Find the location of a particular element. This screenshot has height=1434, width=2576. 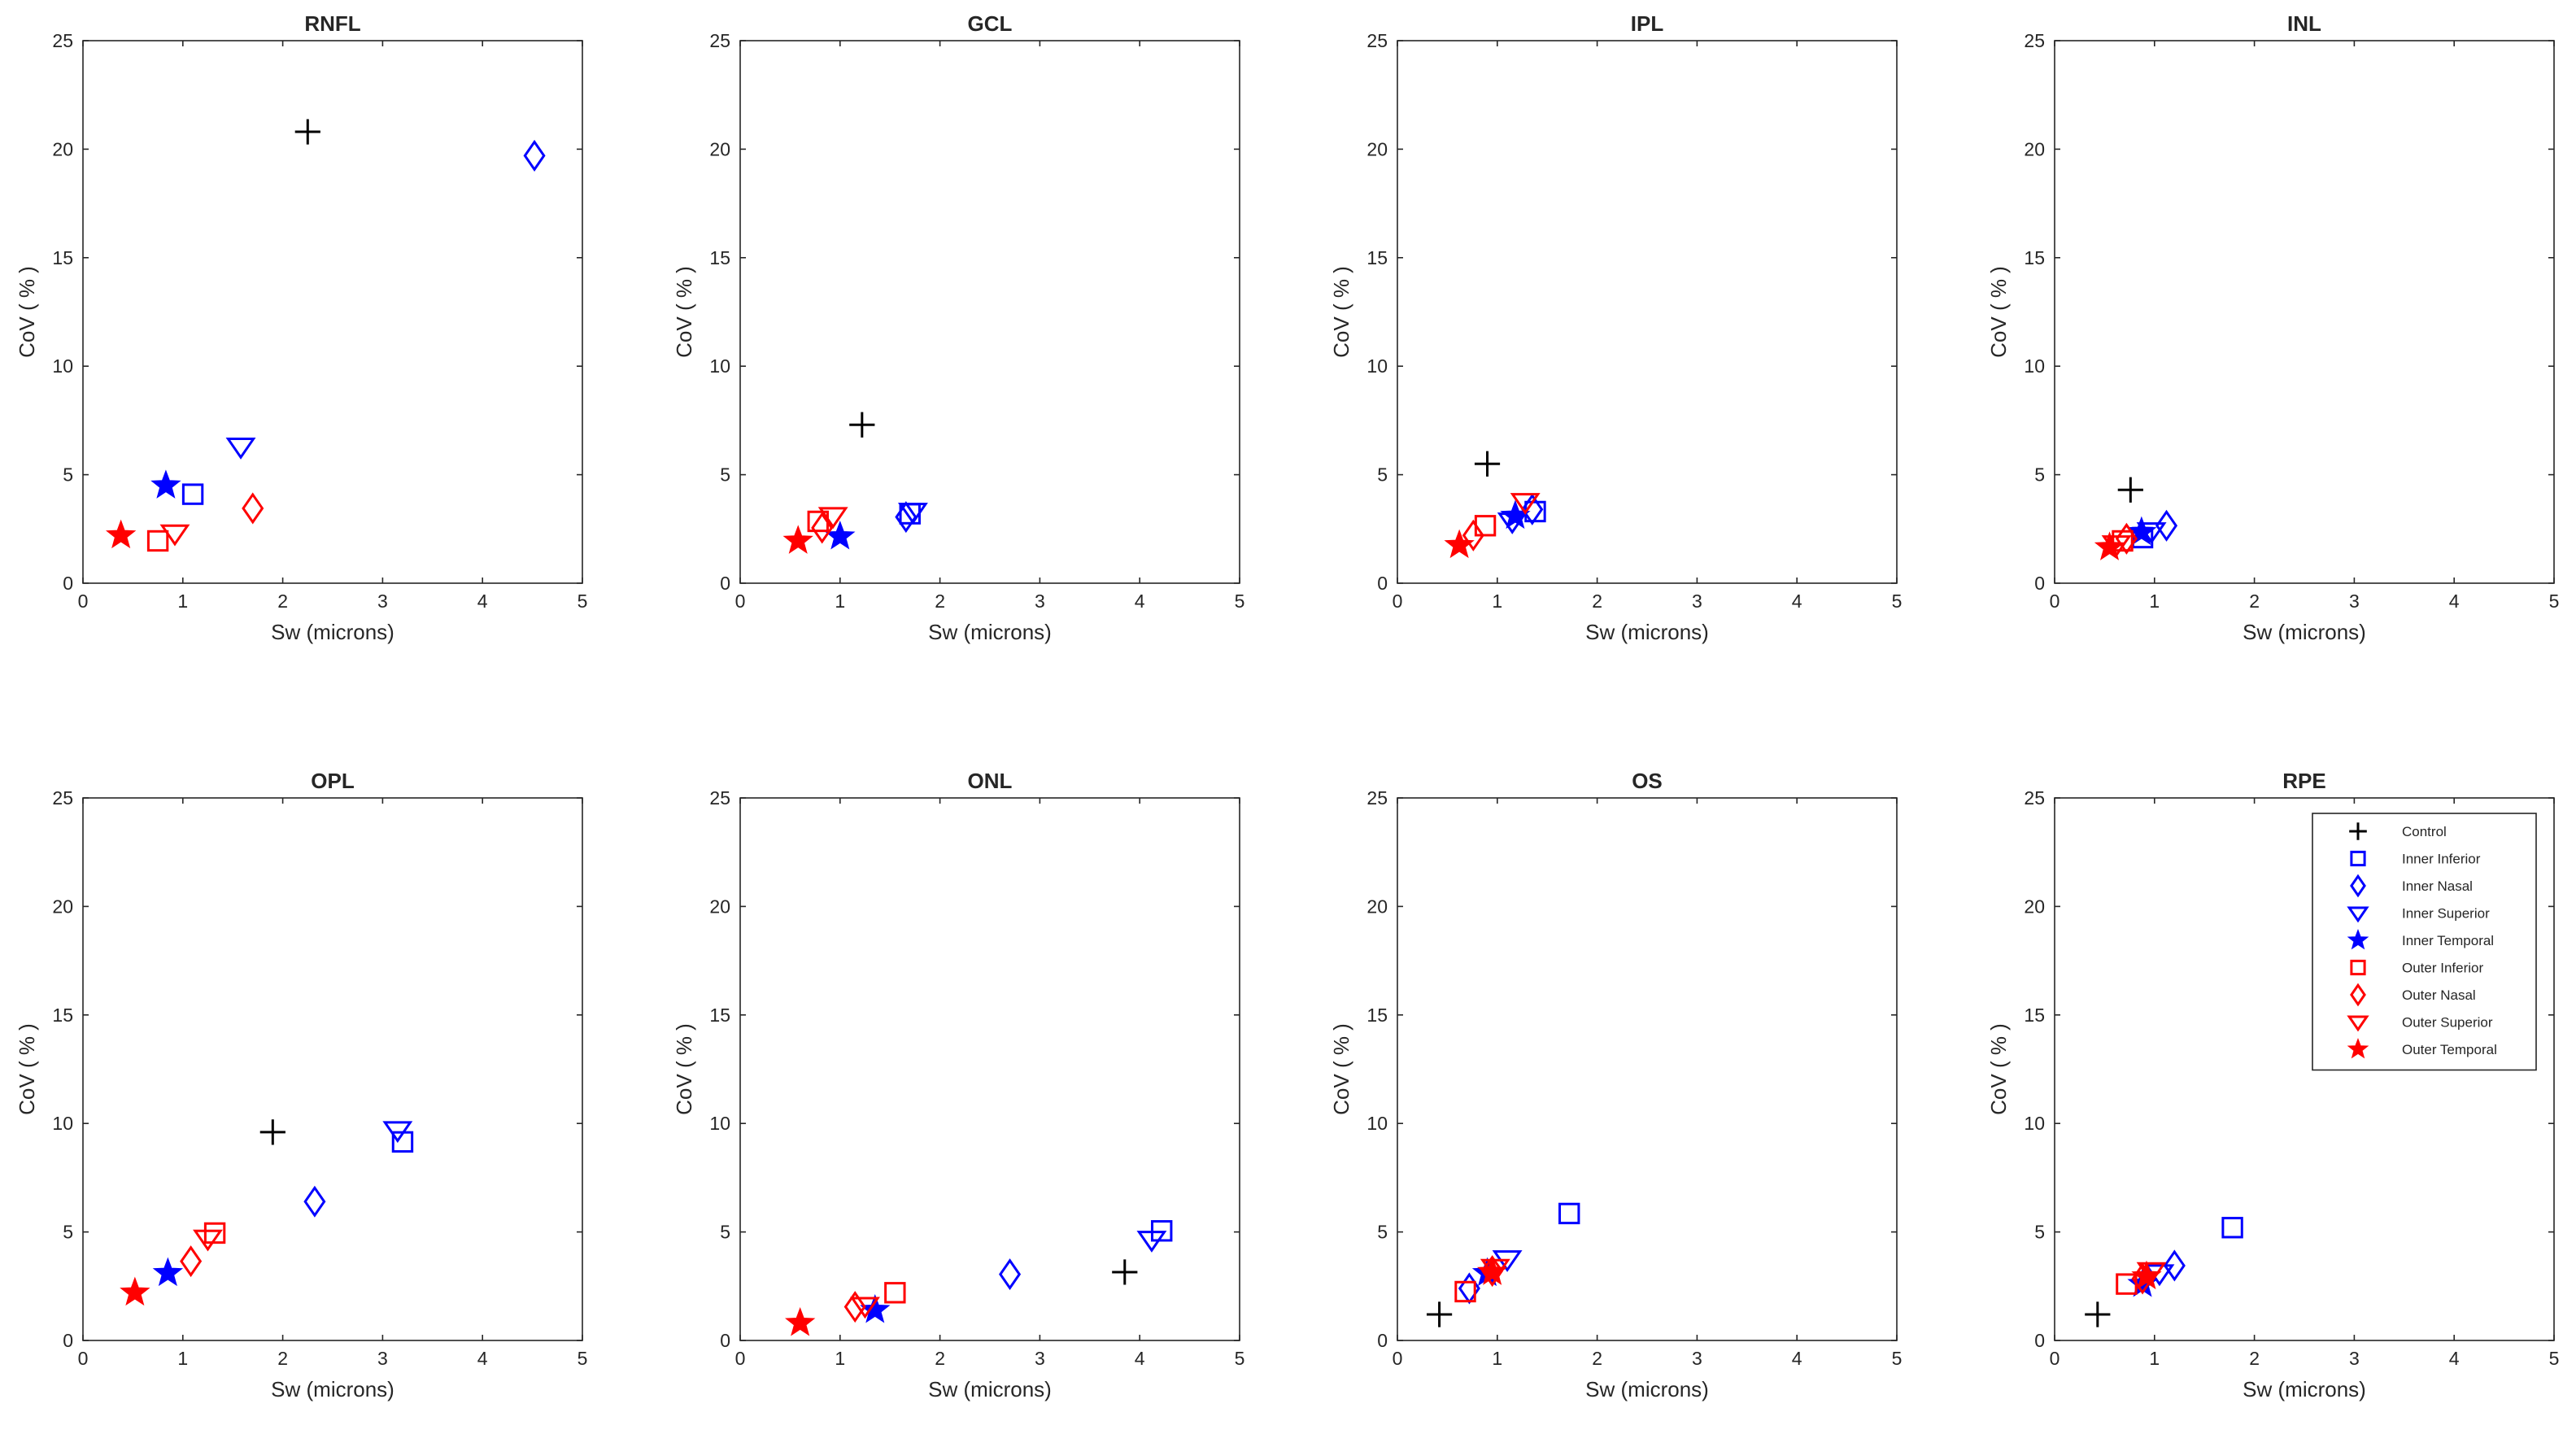

point-control is located at coordinates (1487, 464).